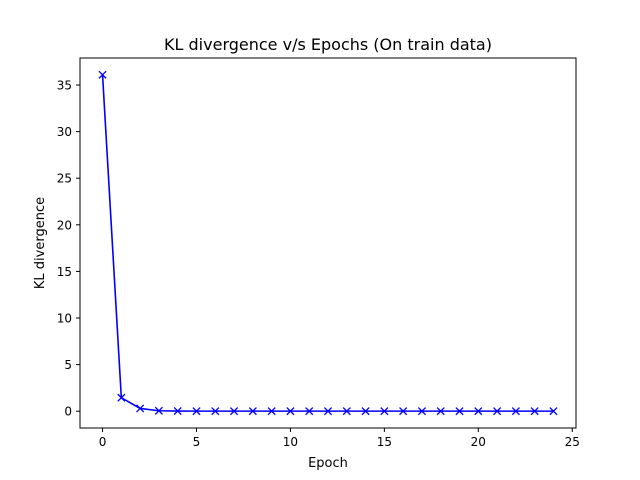 Image resolution: width=640 pixels, height=480 pixels. Describe the element at coordinates (478, 442) in the screenshot. I see `x-tick-label: 20` at that location.